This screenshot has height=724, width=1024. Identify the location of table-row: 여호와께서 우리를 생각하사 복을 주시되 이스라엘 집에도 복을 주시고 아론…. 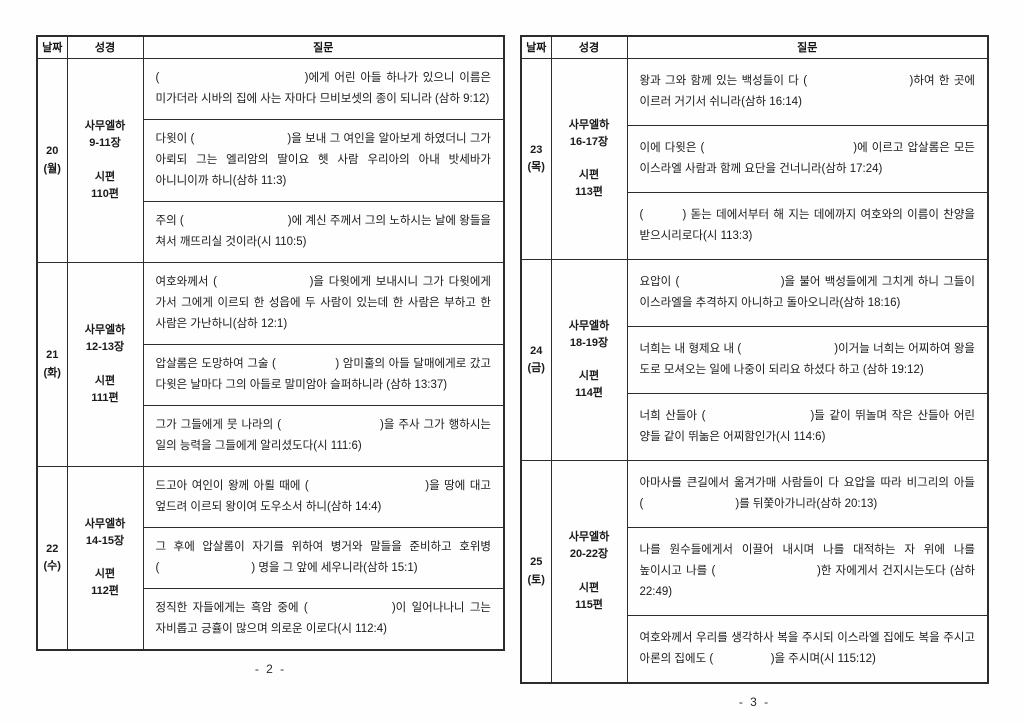
(755, 649).